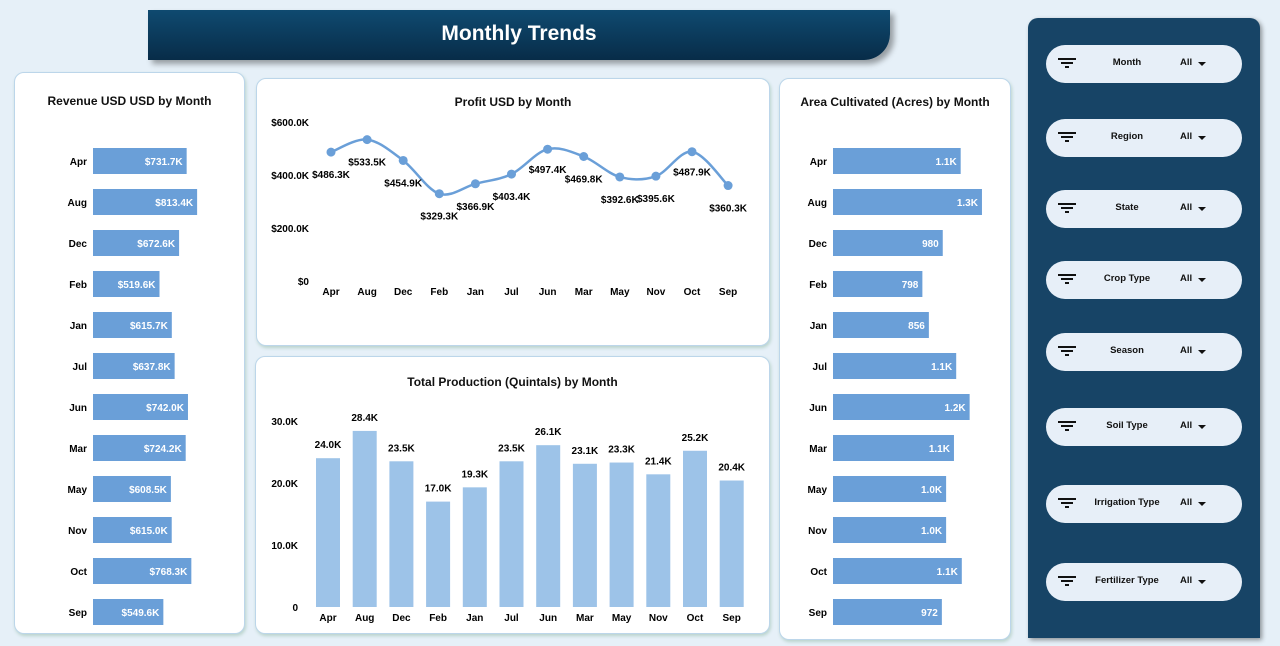  I want to click on y-tick-label: $0, so click(304, 282).